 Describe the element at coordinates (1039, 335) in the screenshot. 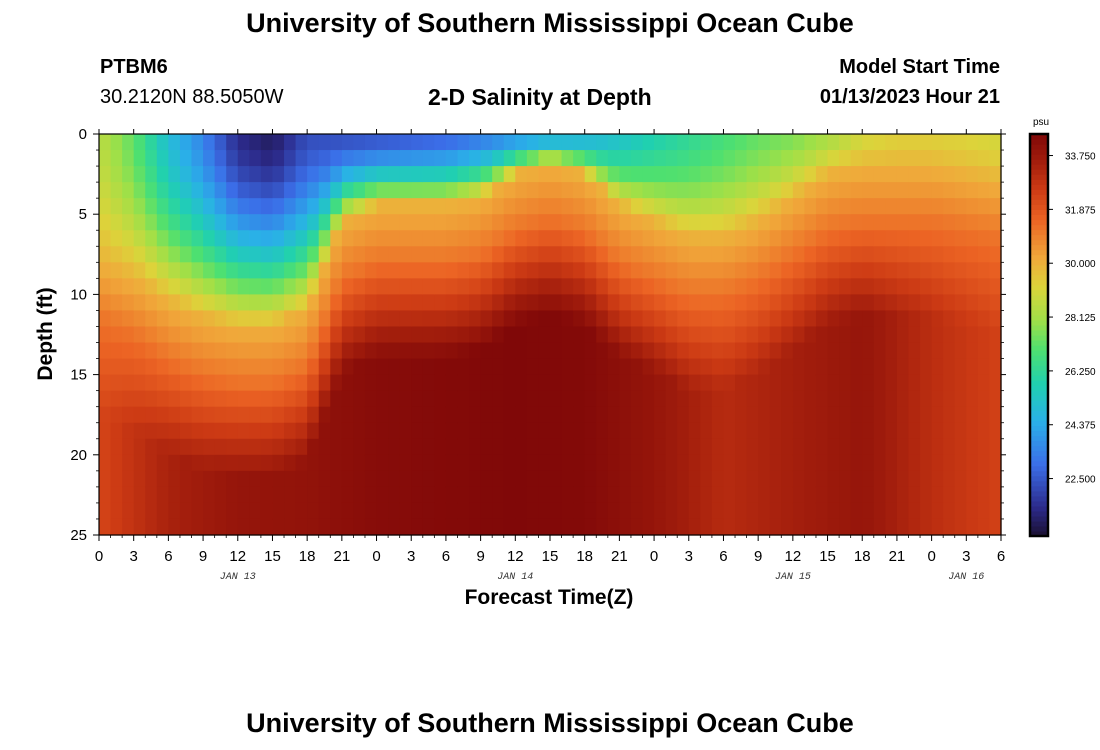

I see `colorbar-frame` at that location.